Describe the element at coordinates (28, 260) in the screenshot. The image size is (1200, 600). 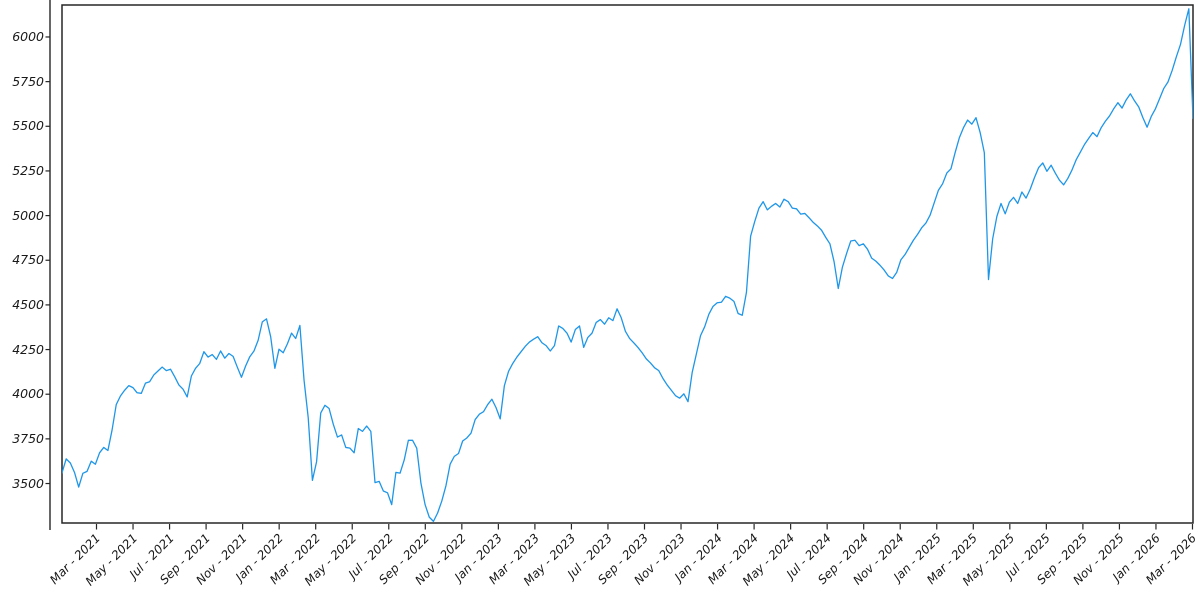
I see `y-tick-label: 4750` at that location.